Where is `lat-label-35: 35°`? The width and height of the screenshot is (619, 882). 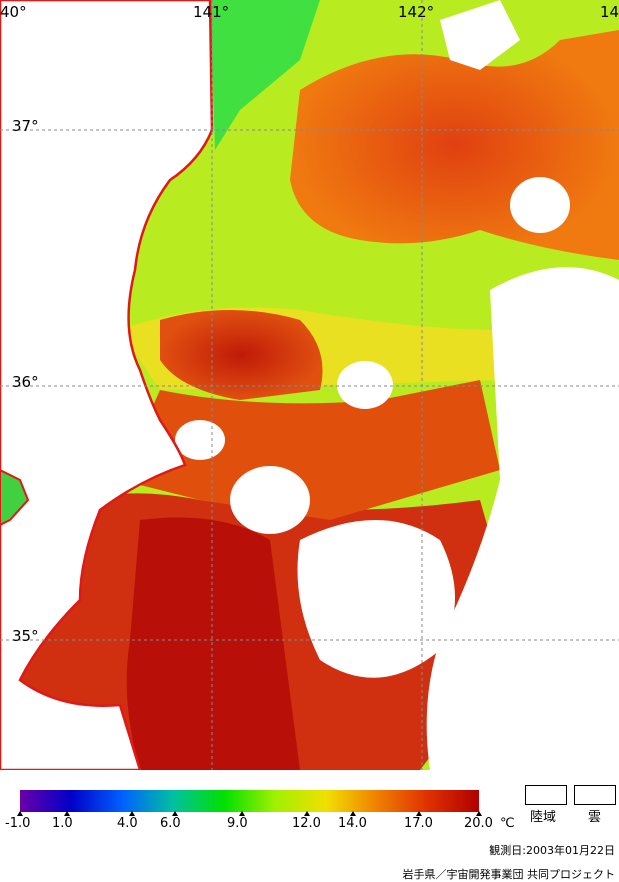 lat-label-35: 35° is located at coordinates (25, 636).